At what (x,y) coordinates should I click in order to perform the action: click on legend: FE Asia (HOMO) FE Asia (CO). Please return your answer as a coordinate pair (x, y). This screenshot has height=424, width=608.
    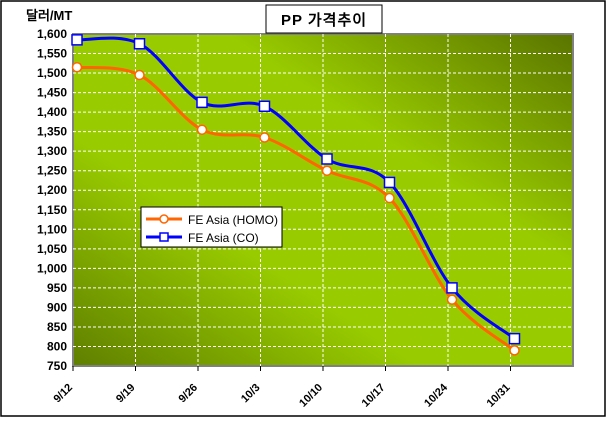
    Looking at the image, I should click on (211, 227).